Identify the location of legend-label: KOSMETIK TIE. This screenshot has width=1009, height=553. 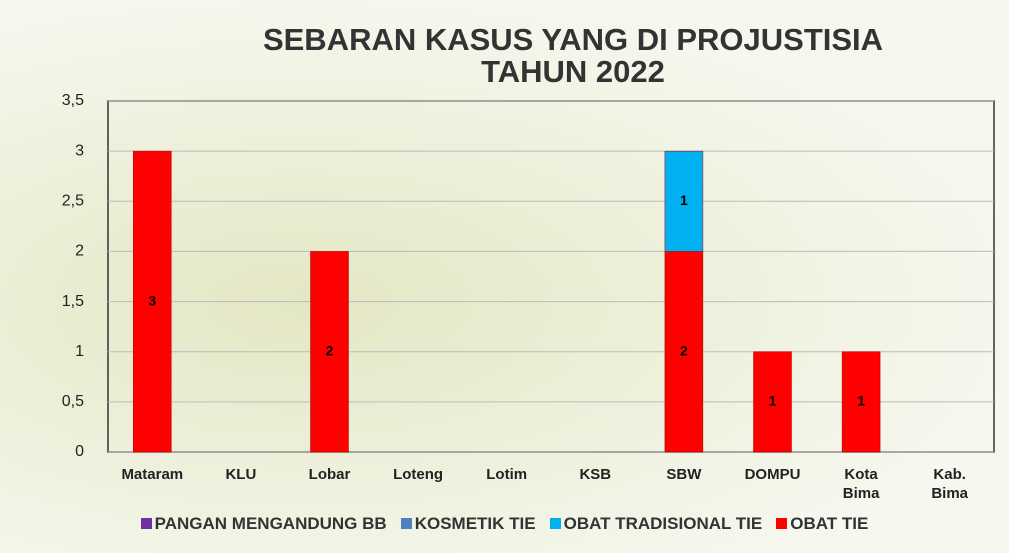
(475, 523).